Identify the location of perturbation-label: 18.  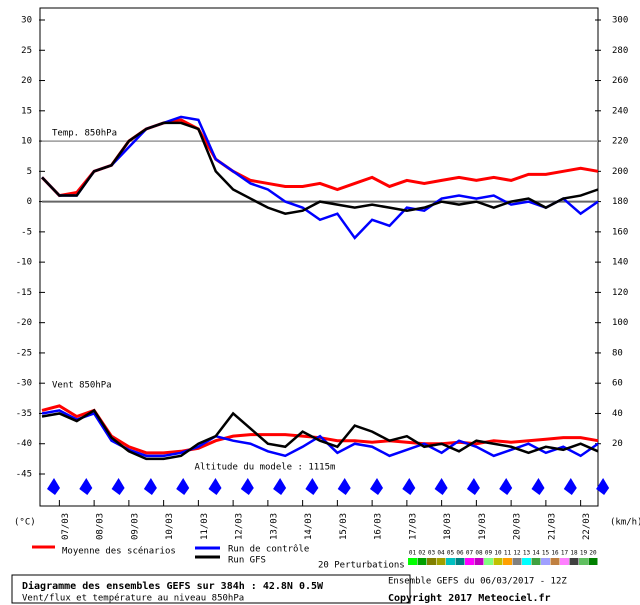
(574, 553).